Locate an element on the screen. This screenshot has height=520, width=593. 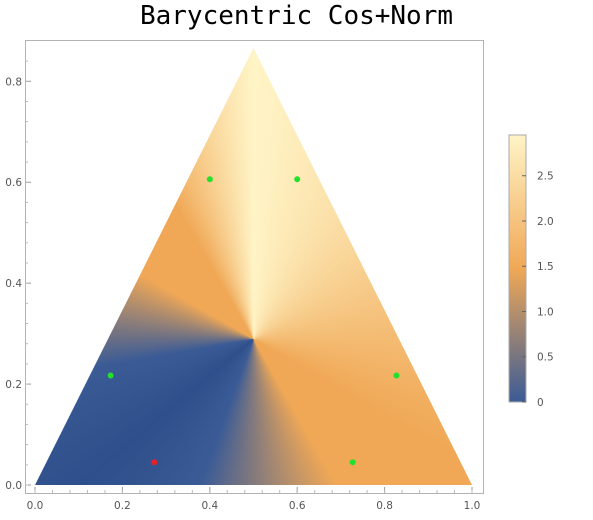
colorbar-tick-label: 1.0 is located at coordinates (545, 312).